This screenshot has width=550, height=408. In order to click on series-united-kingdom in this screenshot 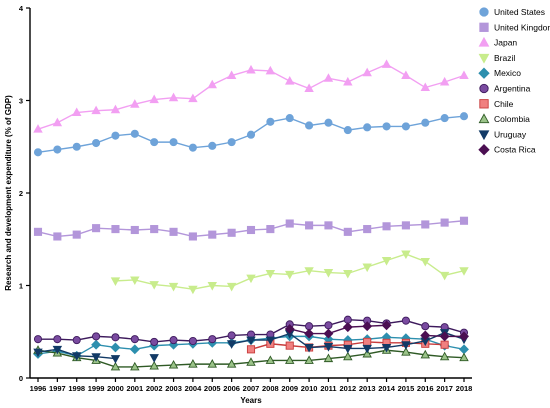, I will do `click(251, 228)`.